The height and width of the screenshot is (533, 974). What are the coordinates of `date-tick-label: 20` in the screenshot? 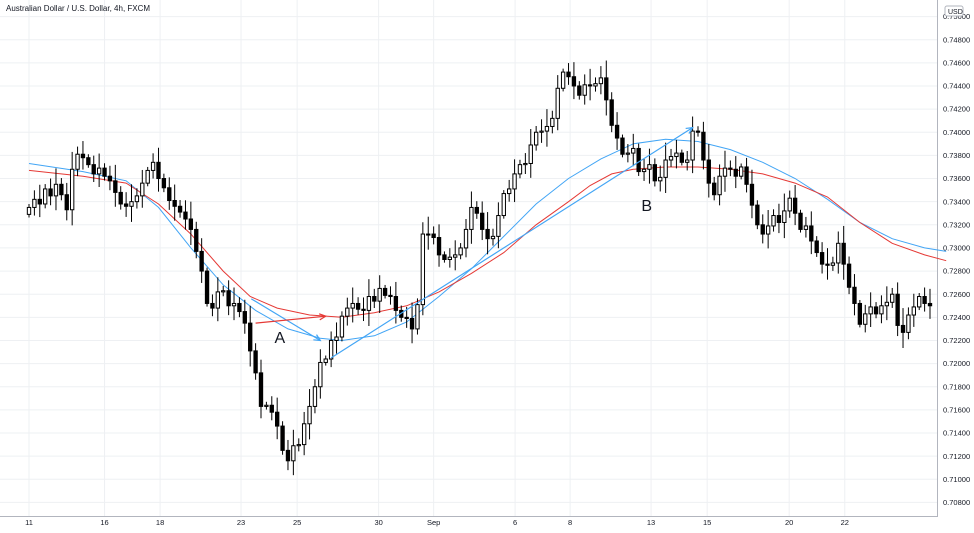 It's located at (789, 522).